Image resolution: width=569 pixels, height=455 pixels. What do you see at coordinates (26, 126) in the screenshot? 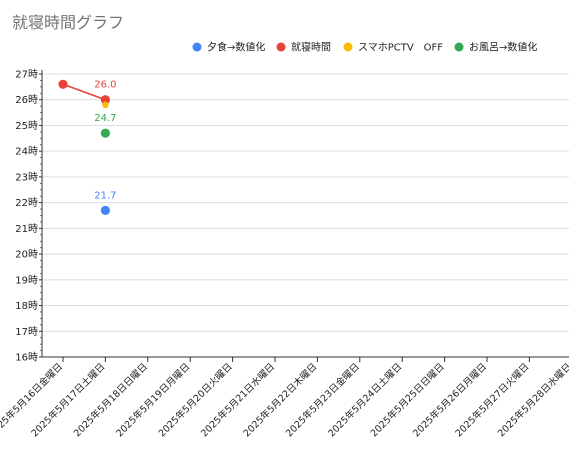
I see `y-tick-label: 25時` at bounding box center [26, 126].